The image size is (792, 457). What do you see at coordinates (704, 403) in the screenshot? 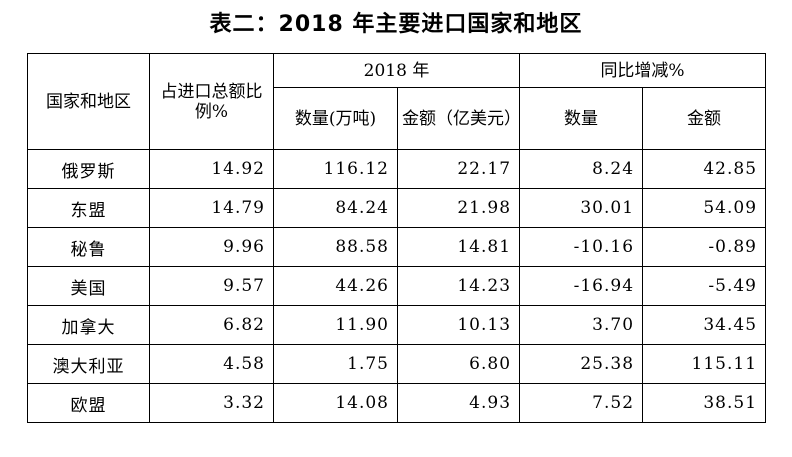
I see `yoy-amount-cell: 38.51` at bounding box center [704, 403].